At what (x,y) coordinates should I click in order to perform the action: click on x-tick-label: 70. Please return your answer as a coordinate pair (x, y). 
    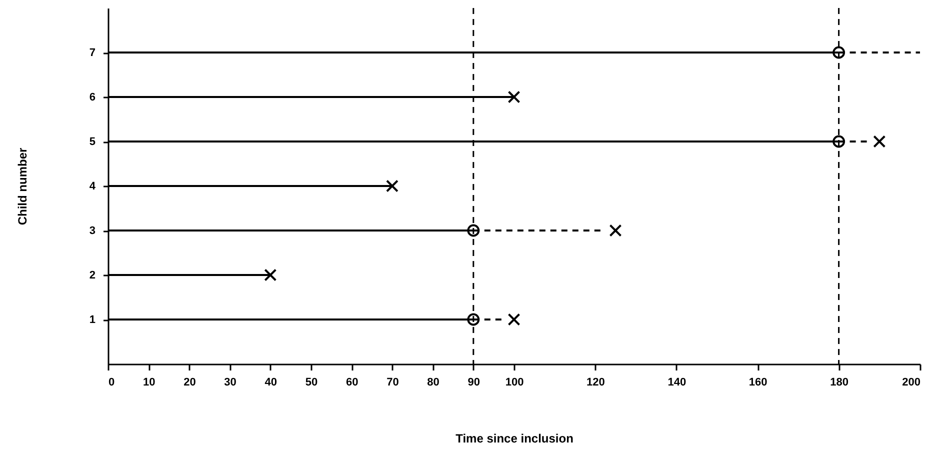
    Looking at the image, I should click on (392, 382).